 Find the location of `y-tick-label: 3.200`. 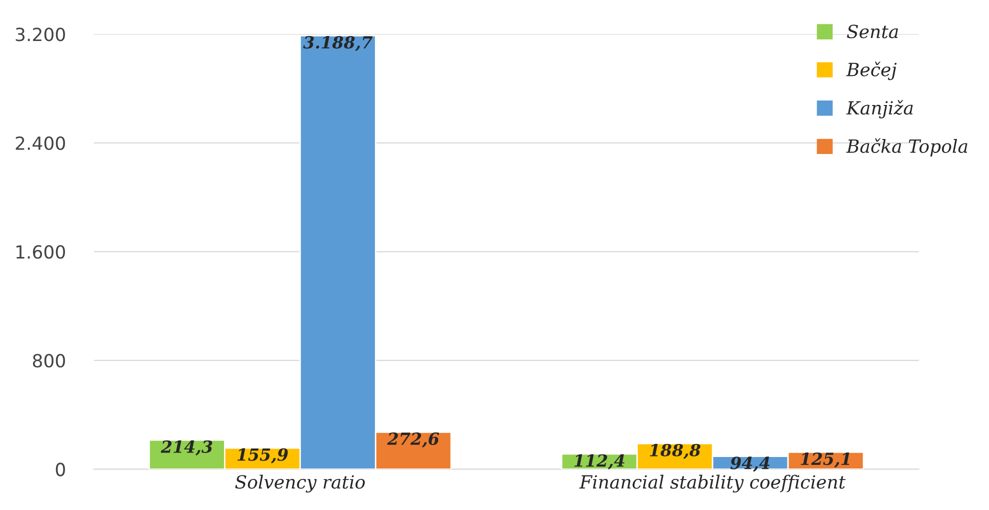

y-tick-label: 3.200 is located at coordinates (40, 35).